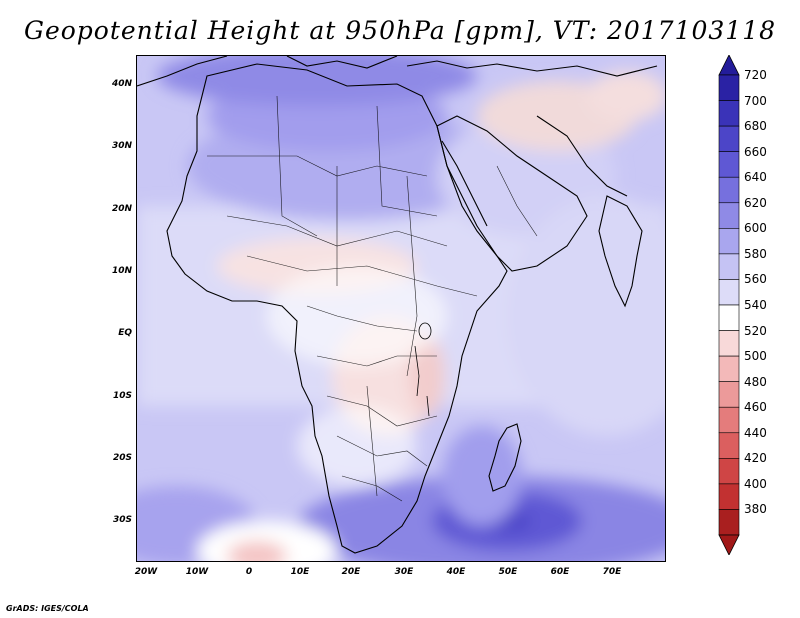  What do you see at coordinates (755, 483) in the screenshot?
I see `colorbar-level-label: 400` at bounding box center [755, 483].